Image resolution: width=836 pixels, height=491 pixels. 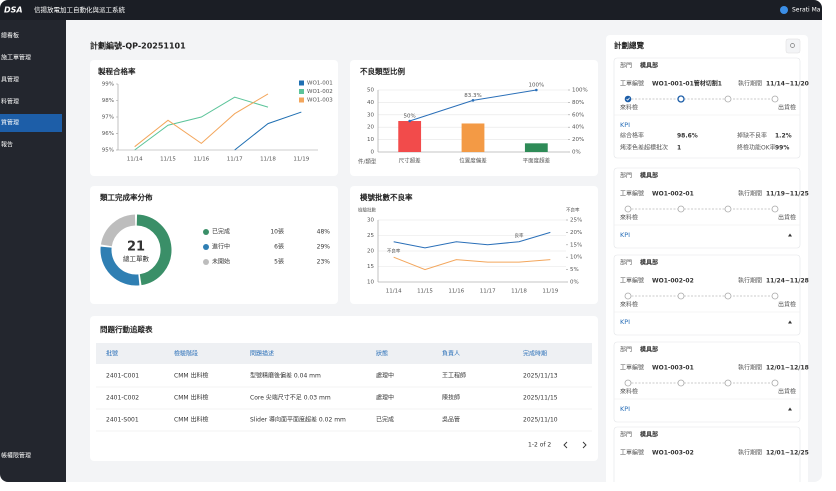 I want to click on data-label: 100%, so click(x=536, y=86).